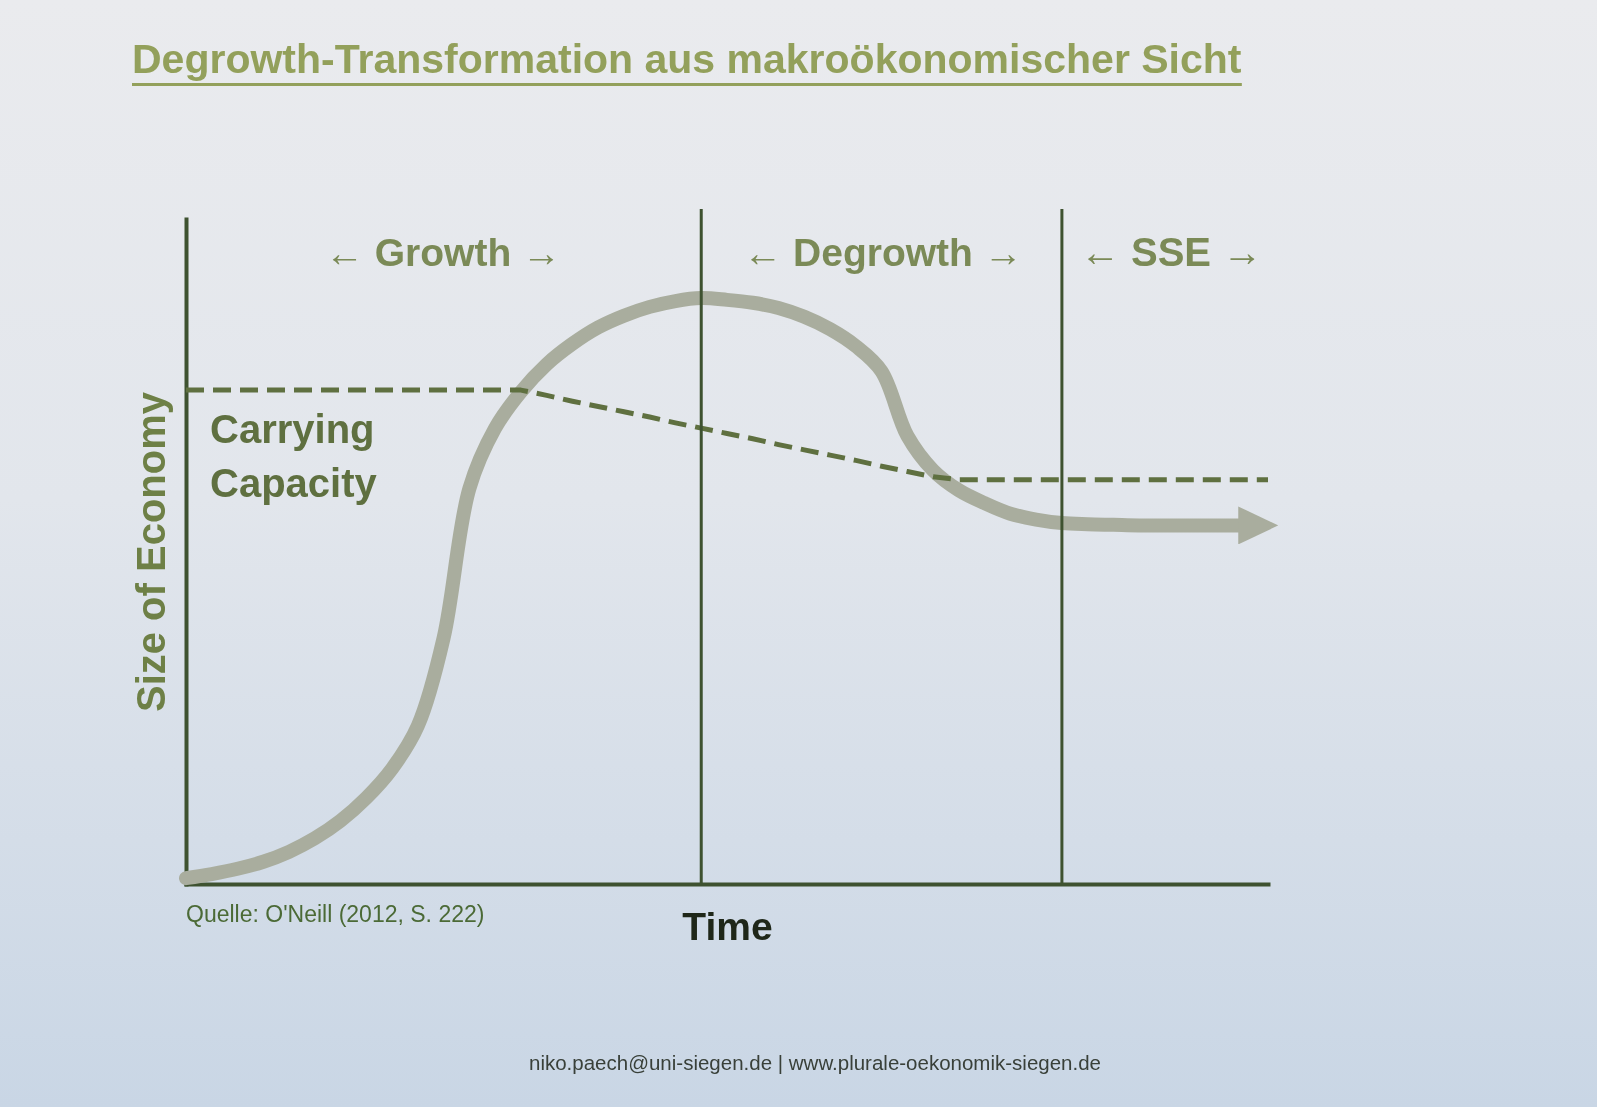  I want to click on y-axis-title: Size of Economy, so click(150, 552).